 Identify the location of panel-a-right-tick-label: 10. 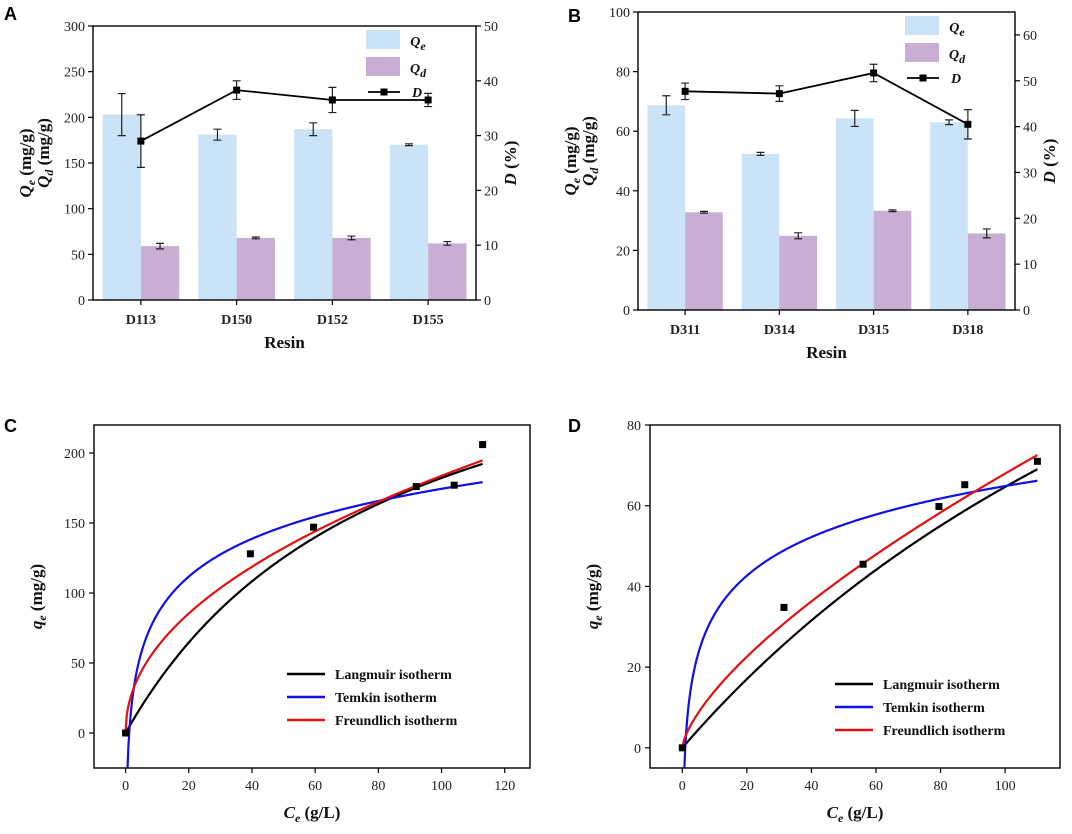
(491, 246).